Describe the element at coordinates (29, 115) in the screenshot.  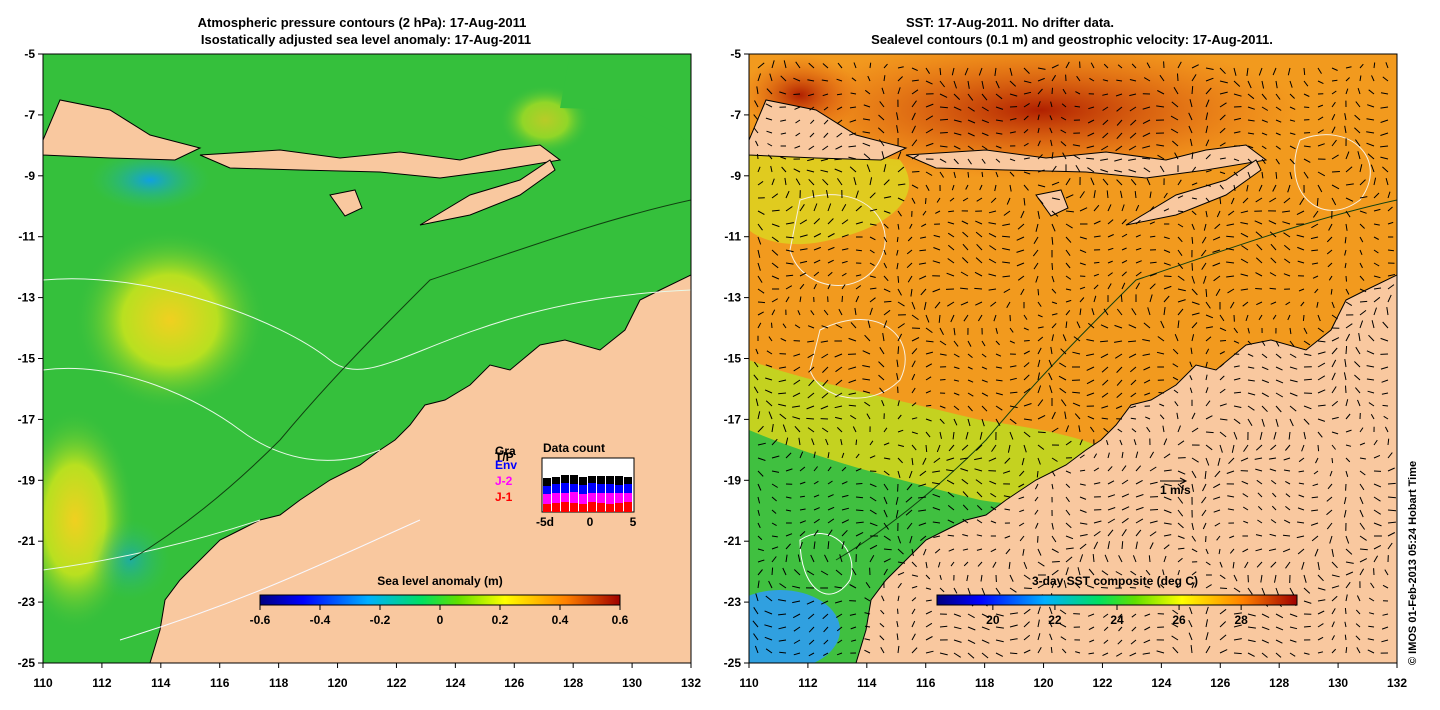
I see `y-tick-label: -7` at that location.